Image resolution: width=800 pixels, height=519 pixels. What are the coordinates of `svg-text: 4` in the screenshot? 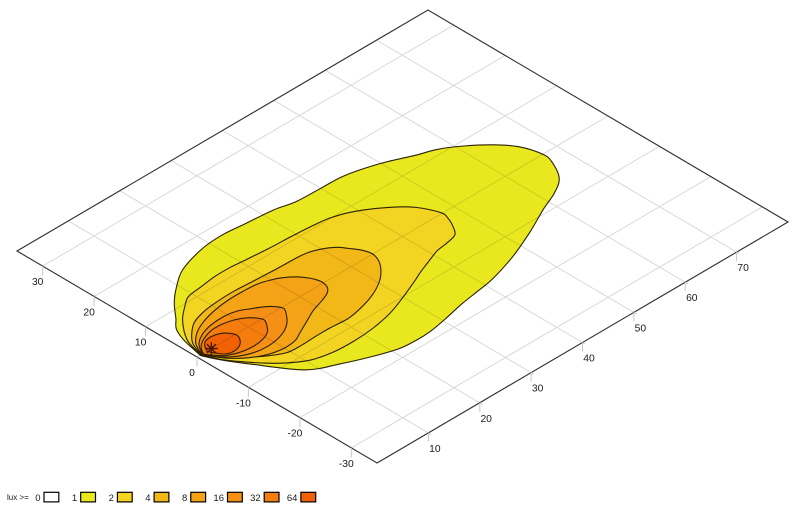 It's located at (147, 498).